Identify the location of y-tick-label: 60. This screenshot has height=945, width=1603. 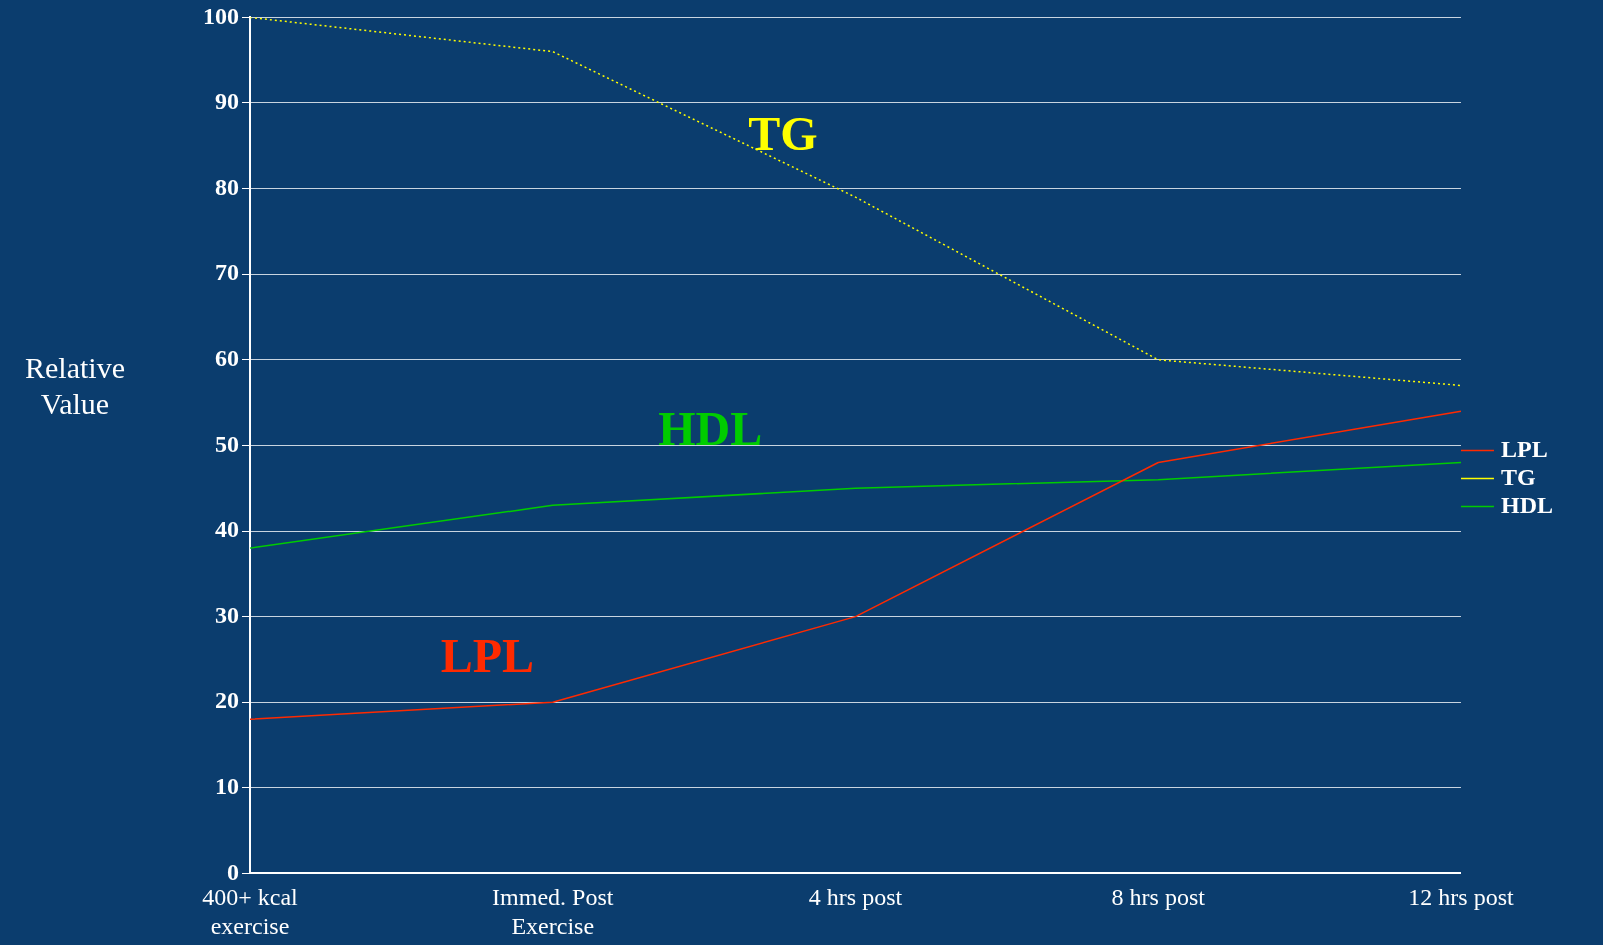
(227, 358).